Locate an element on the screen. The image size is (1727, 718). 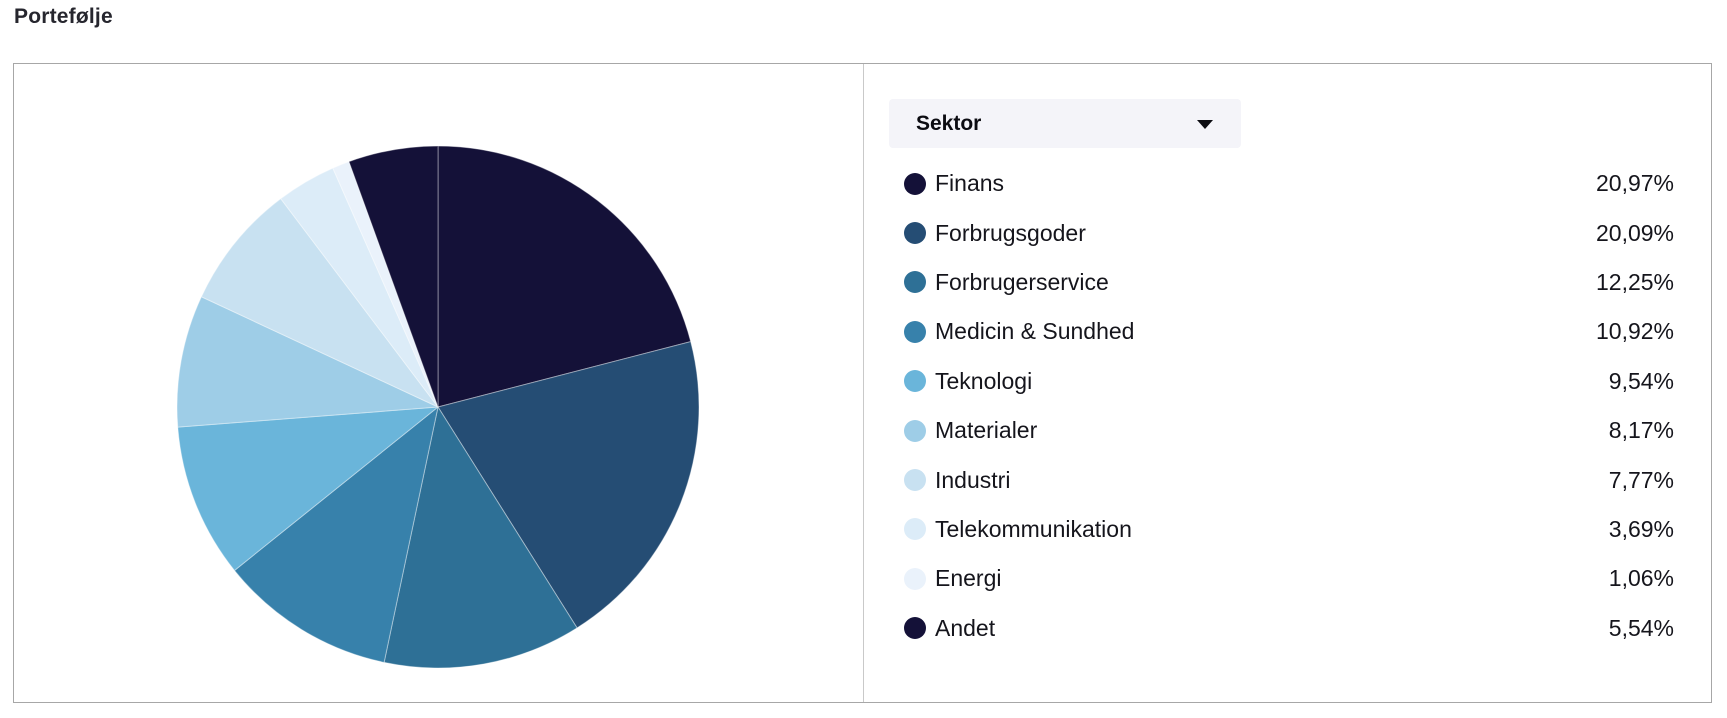
legend-percentage: 10,92% is located at coordinates (1634, 331).